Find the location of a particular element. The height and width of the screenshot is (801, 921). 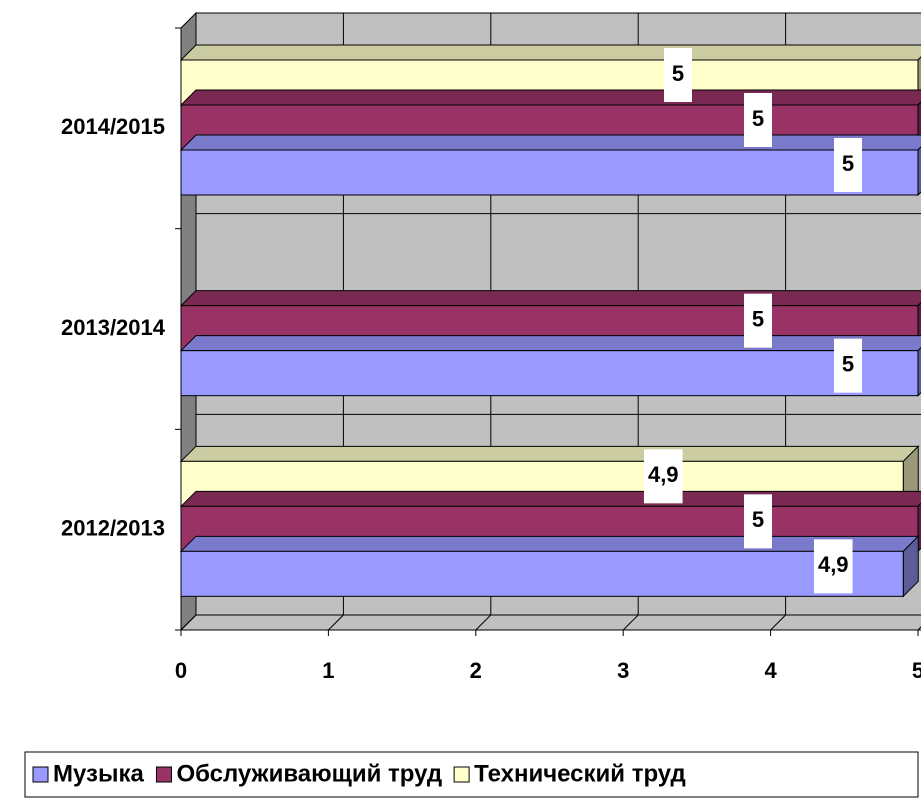

legend-label: Технический труд is located at coordinates (580, 773).